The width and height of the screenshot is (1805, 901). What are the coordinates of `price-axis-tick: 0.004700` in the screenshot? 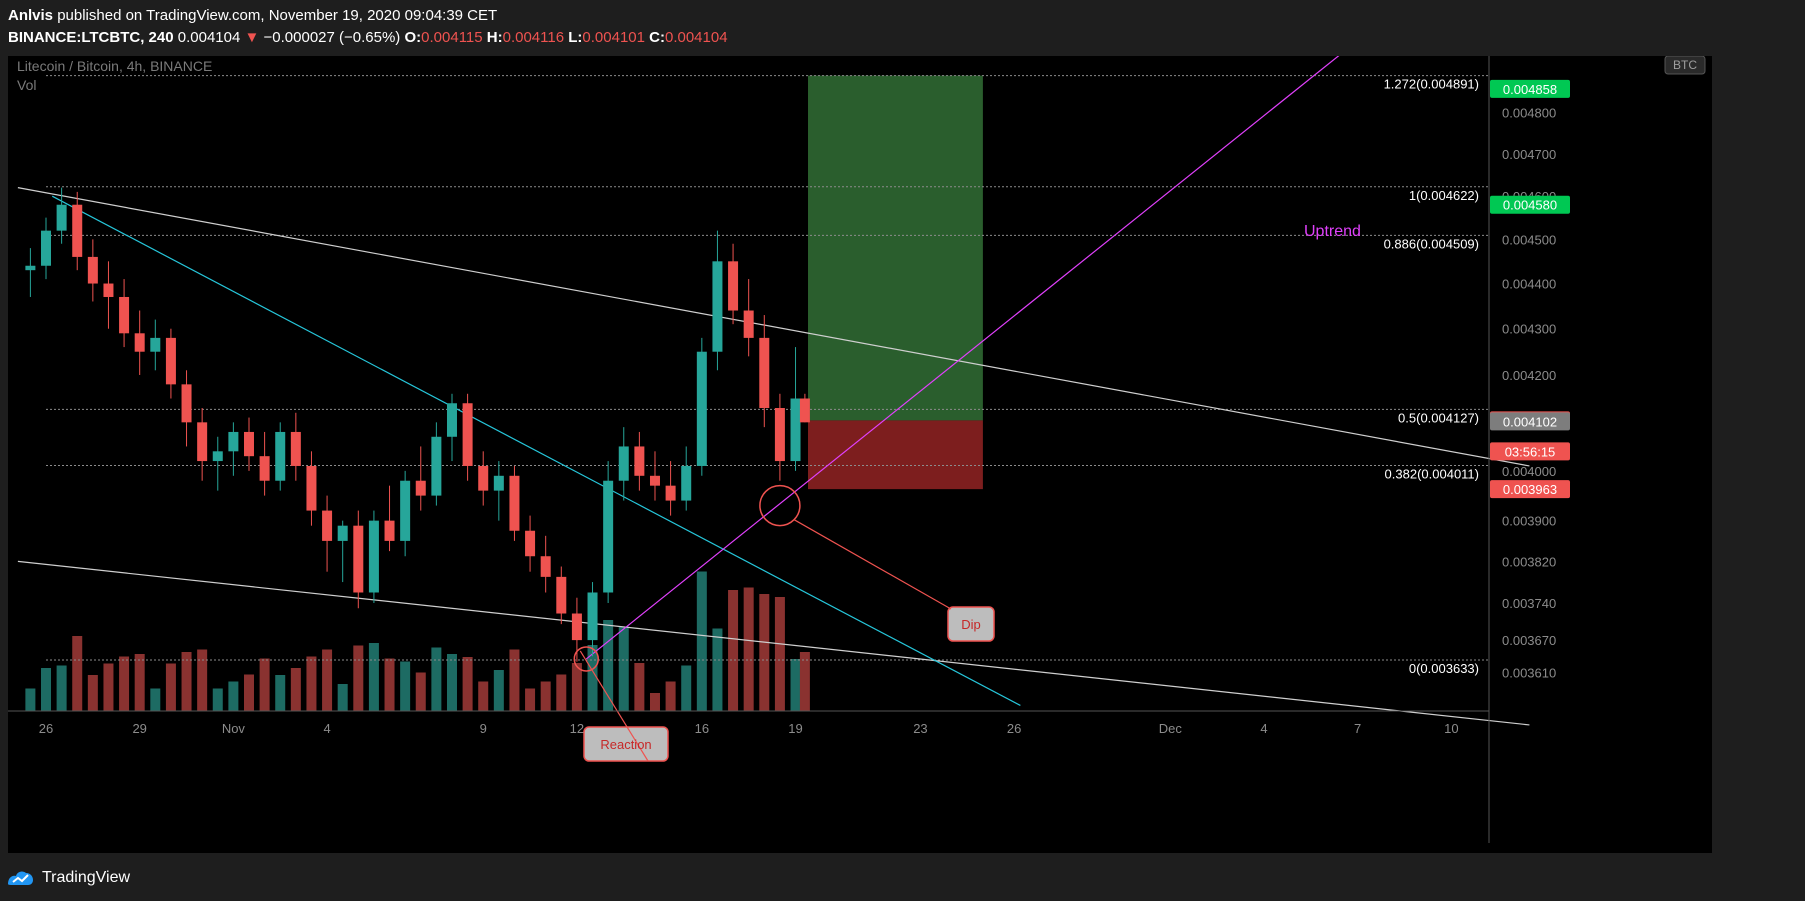 It's located at (1529, 154).